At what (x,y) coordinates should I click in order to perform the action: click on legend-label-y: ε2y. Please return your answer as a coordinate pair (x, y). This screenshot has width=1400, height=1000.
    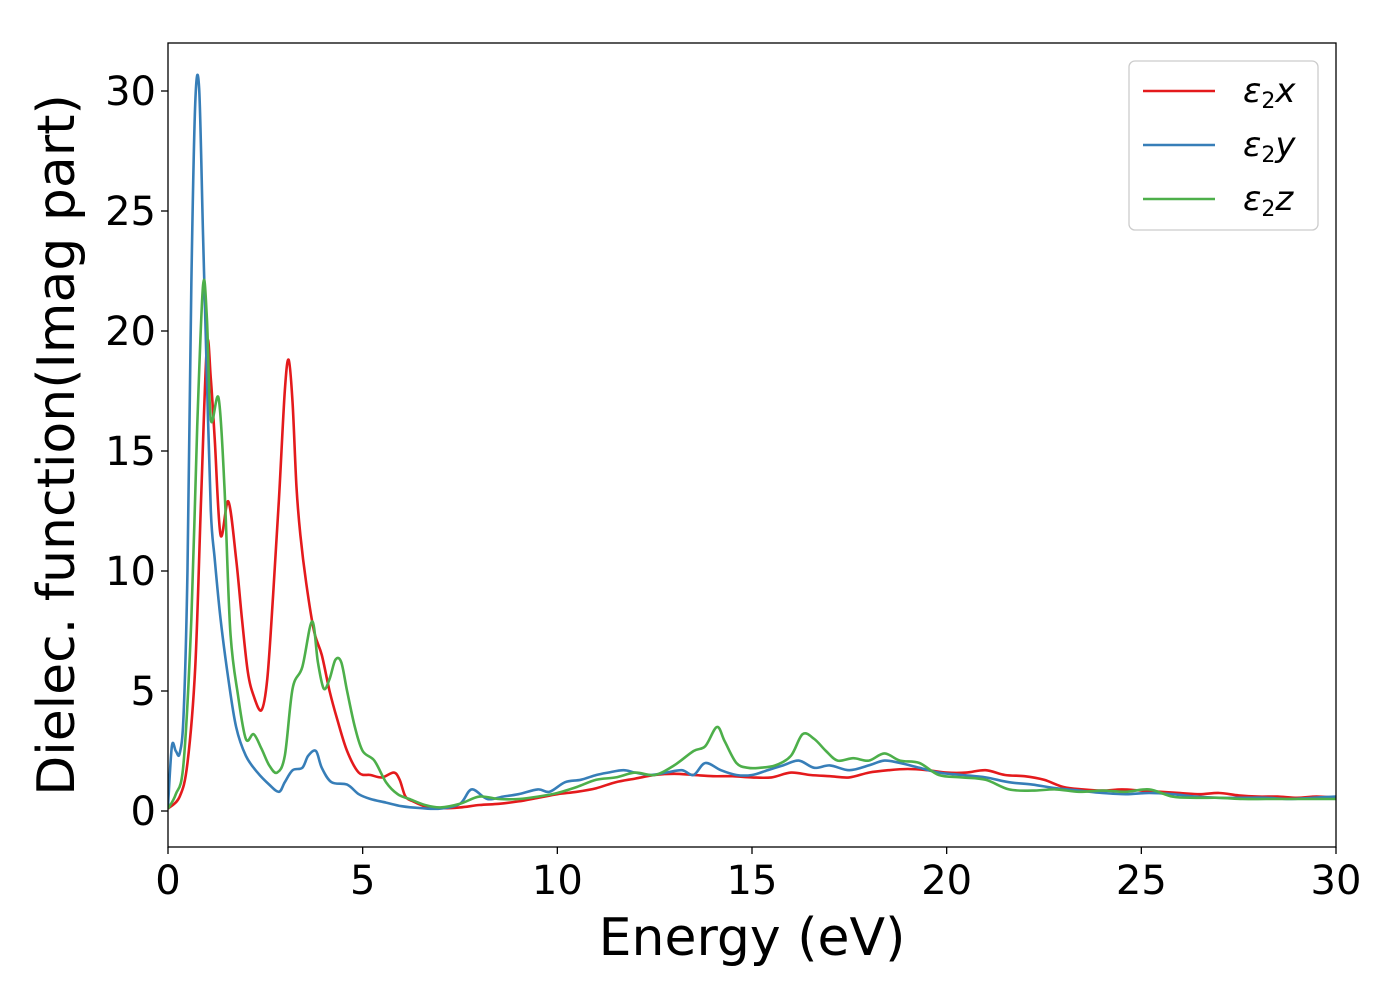
    Looking at the image, I should click on (1269, 146).